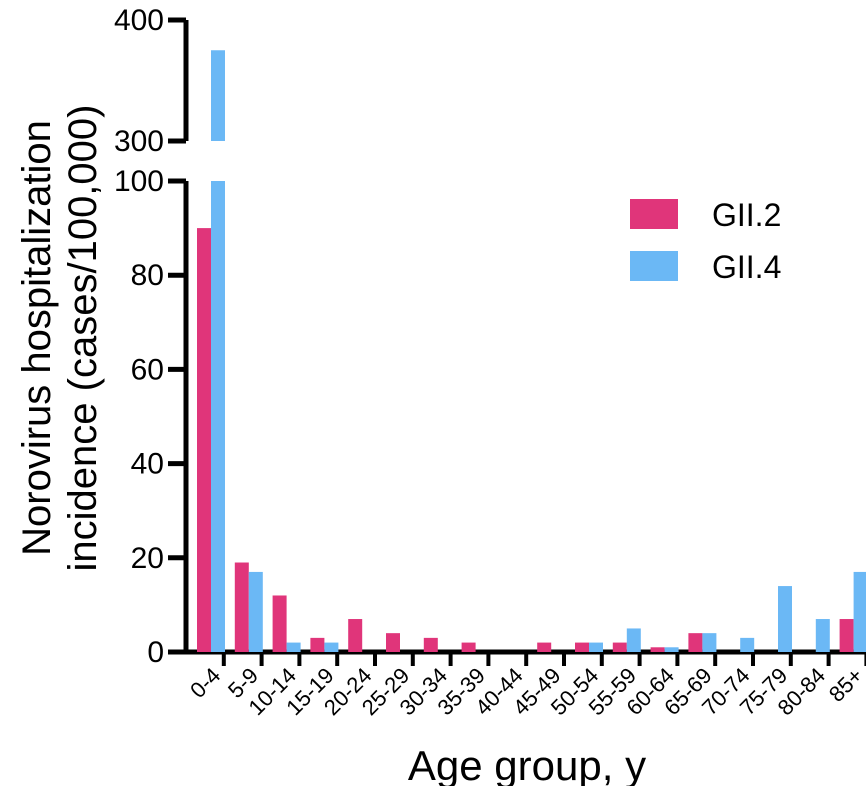  Describe the element at coordinates (846, 635) in the screenshot. I see `bar-gii2-85+` at that location.